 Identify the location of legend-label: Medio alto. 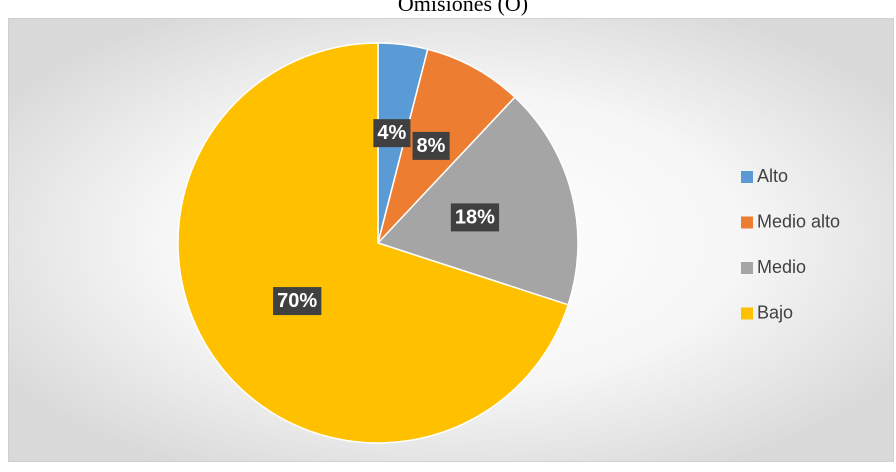
(798, 221).